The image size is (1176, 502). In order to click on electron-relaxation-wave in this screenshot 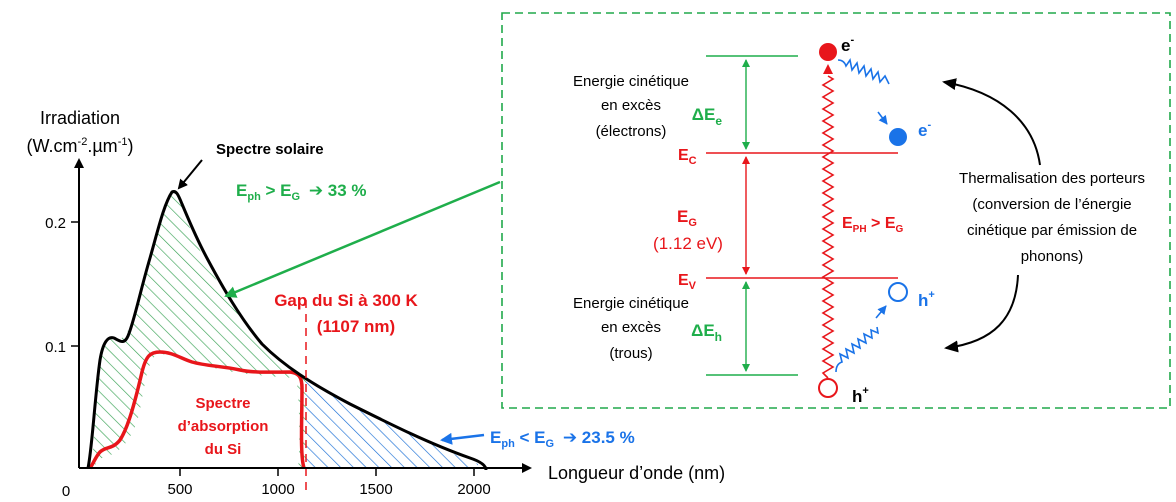, I will do `click(863, 71)`.